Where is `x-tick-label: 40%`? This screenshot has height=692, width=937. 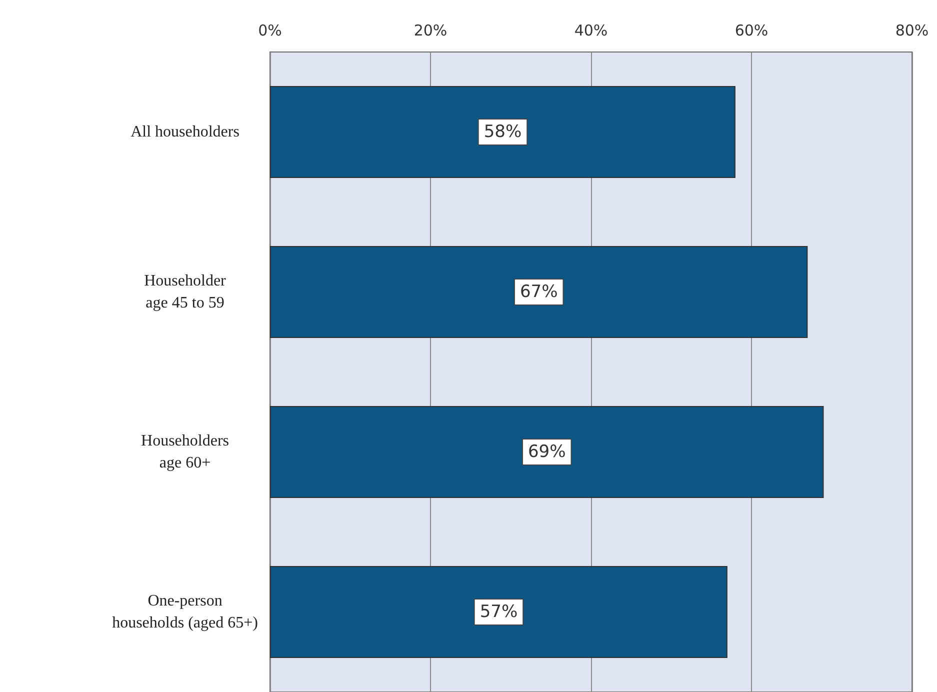 x-tick-label: 40% is located at coordinates (591, 31).